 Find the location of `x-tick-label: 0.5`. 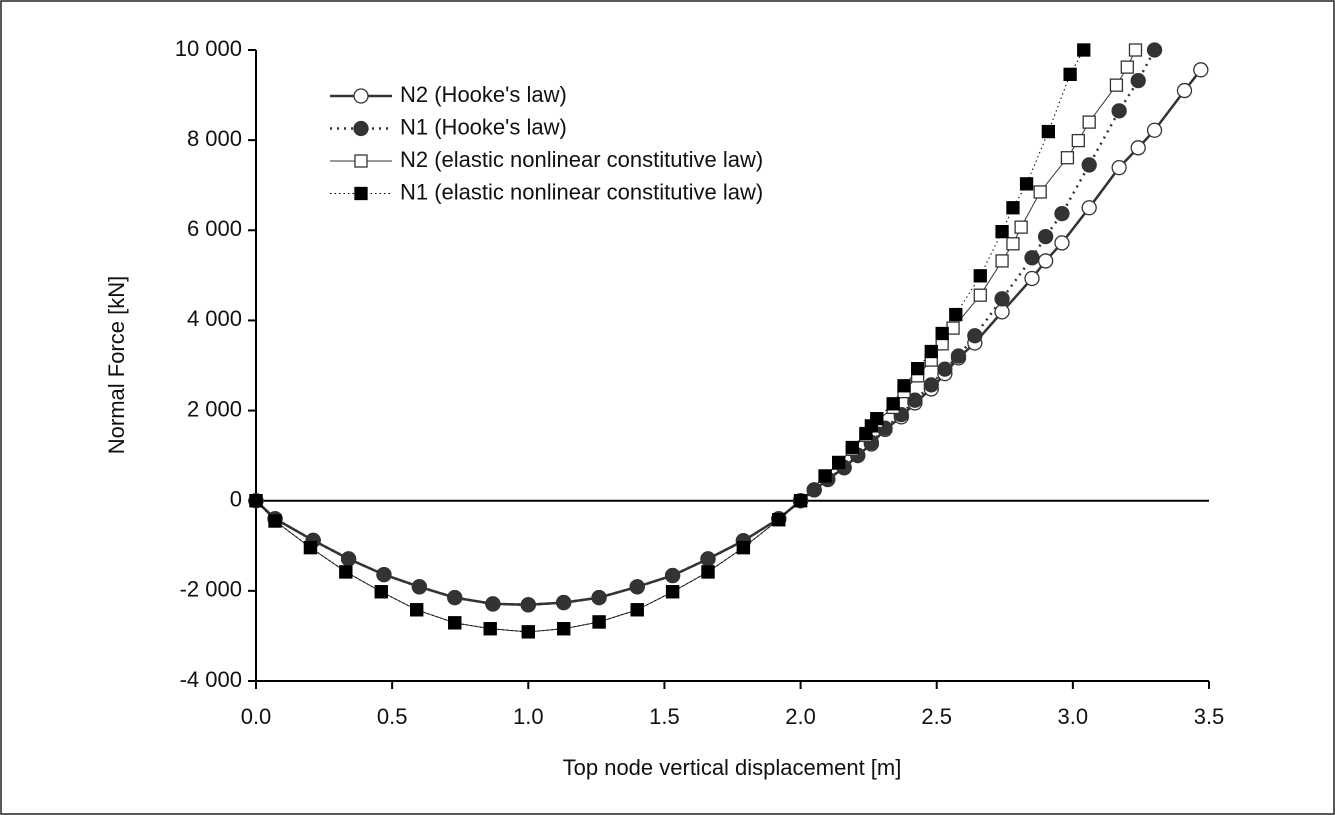

x-tick-label: 0.5 is located at coordinates (392, 716).